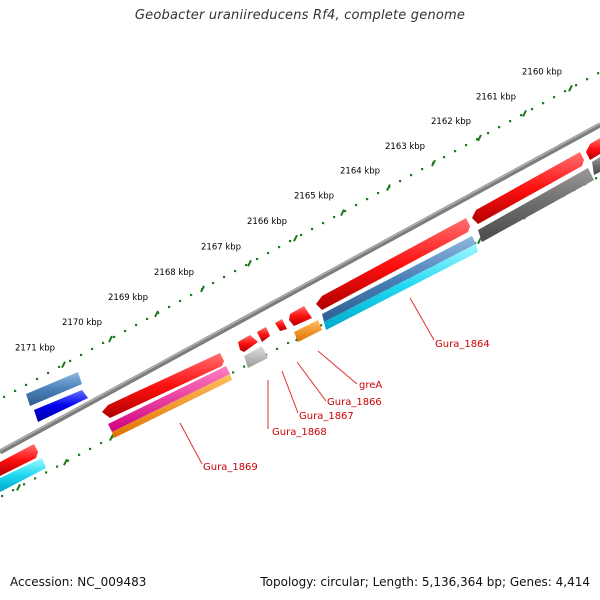 This screenshot has height=600, width=600. What do you see at coordinates (308, 331) in the screenshot?
I see `domain-orange-greA` at bounding box center [308, 331].